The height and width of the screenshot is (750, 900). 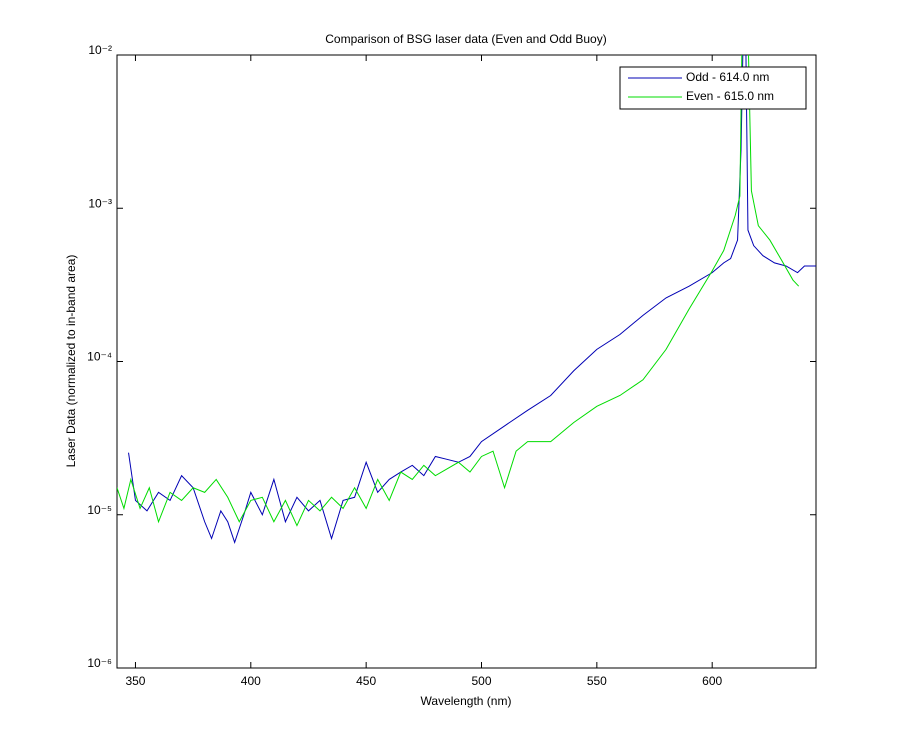 I want to click on y-tick-label: 10⁻⁵, so click(x=99, y=510).